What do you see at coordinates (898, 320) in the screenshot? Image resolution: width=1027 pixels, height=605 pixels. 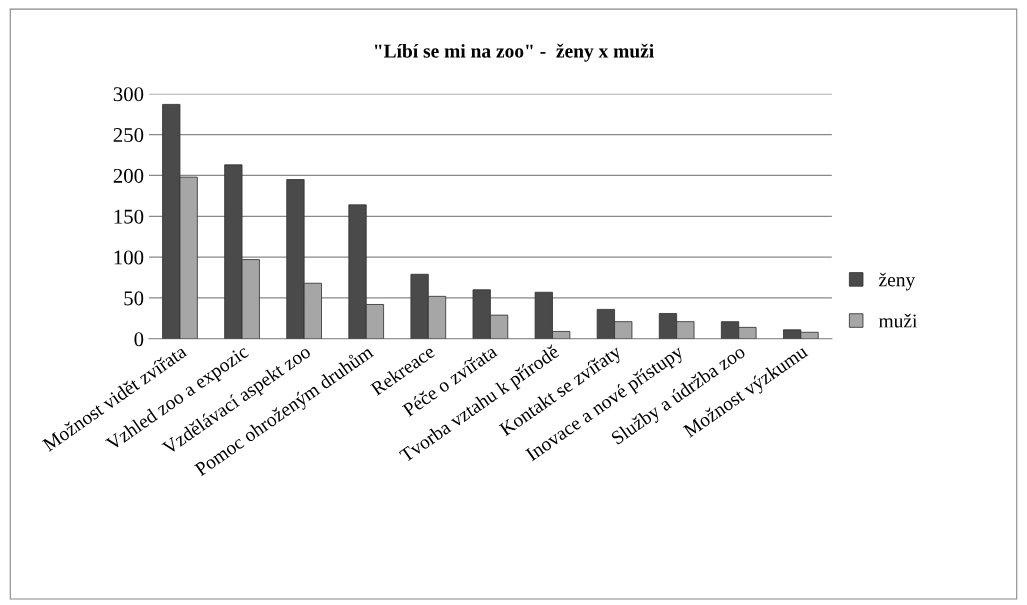 I see `legend-label: muži` at bounding box center [898, 320].